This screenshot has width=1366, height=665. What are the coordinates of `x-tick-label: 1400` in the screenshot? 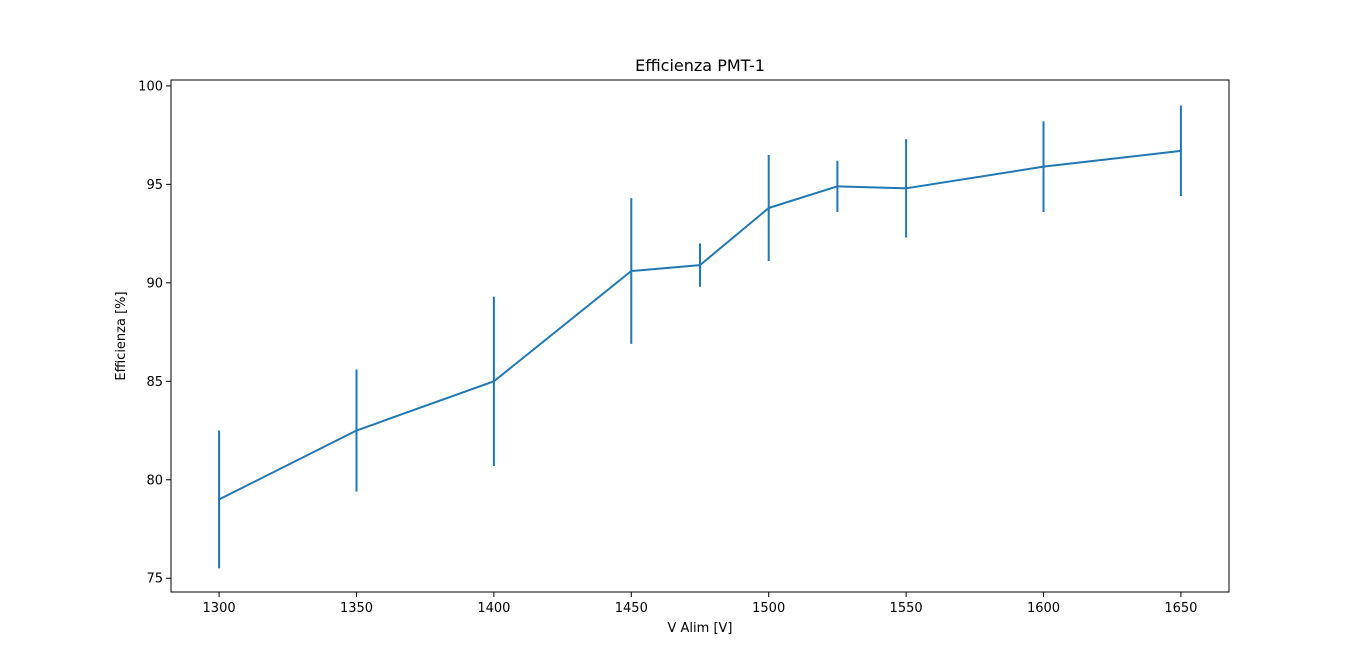 It's located at (493, 608).